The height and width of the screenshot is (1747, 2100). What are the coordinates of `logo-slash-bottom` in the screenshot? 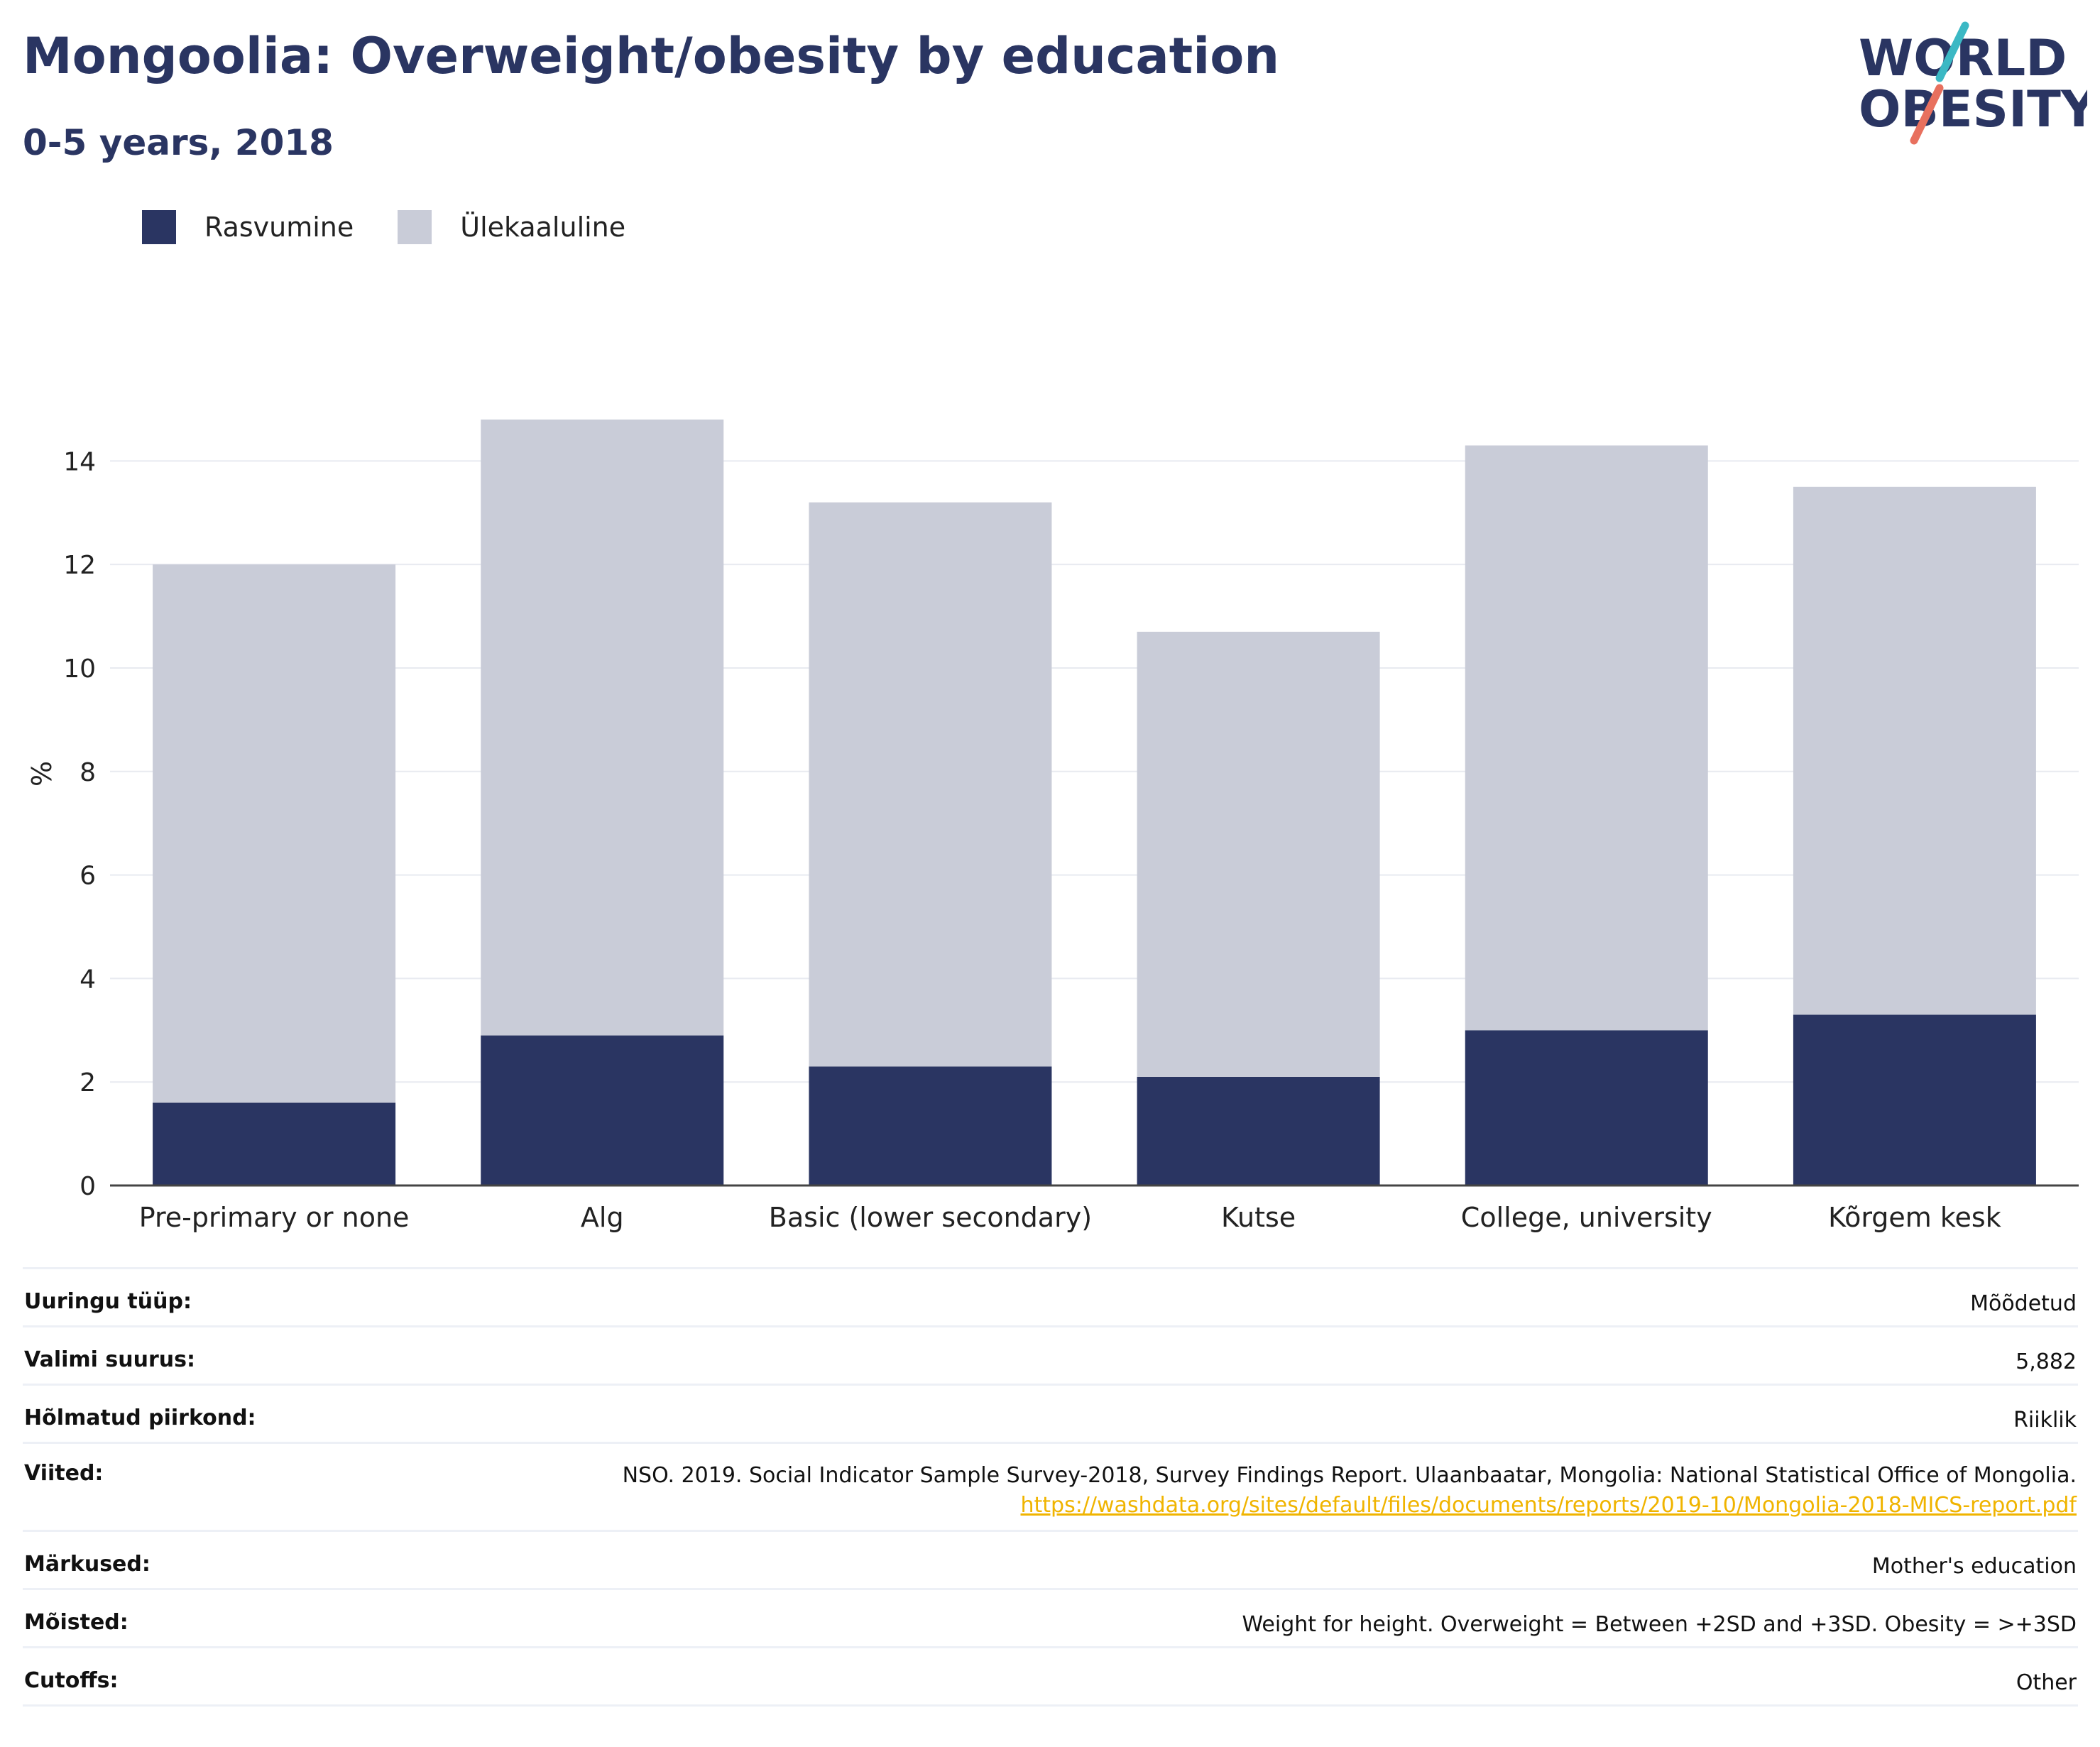 It's located at (1927, 114).